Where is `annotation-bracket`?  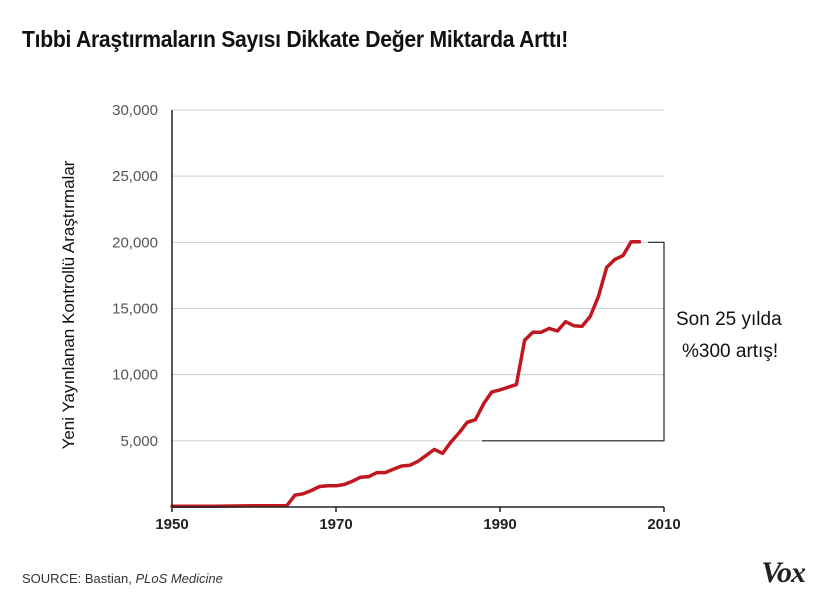
annotation-bracket is located at coordinates (573, 341).